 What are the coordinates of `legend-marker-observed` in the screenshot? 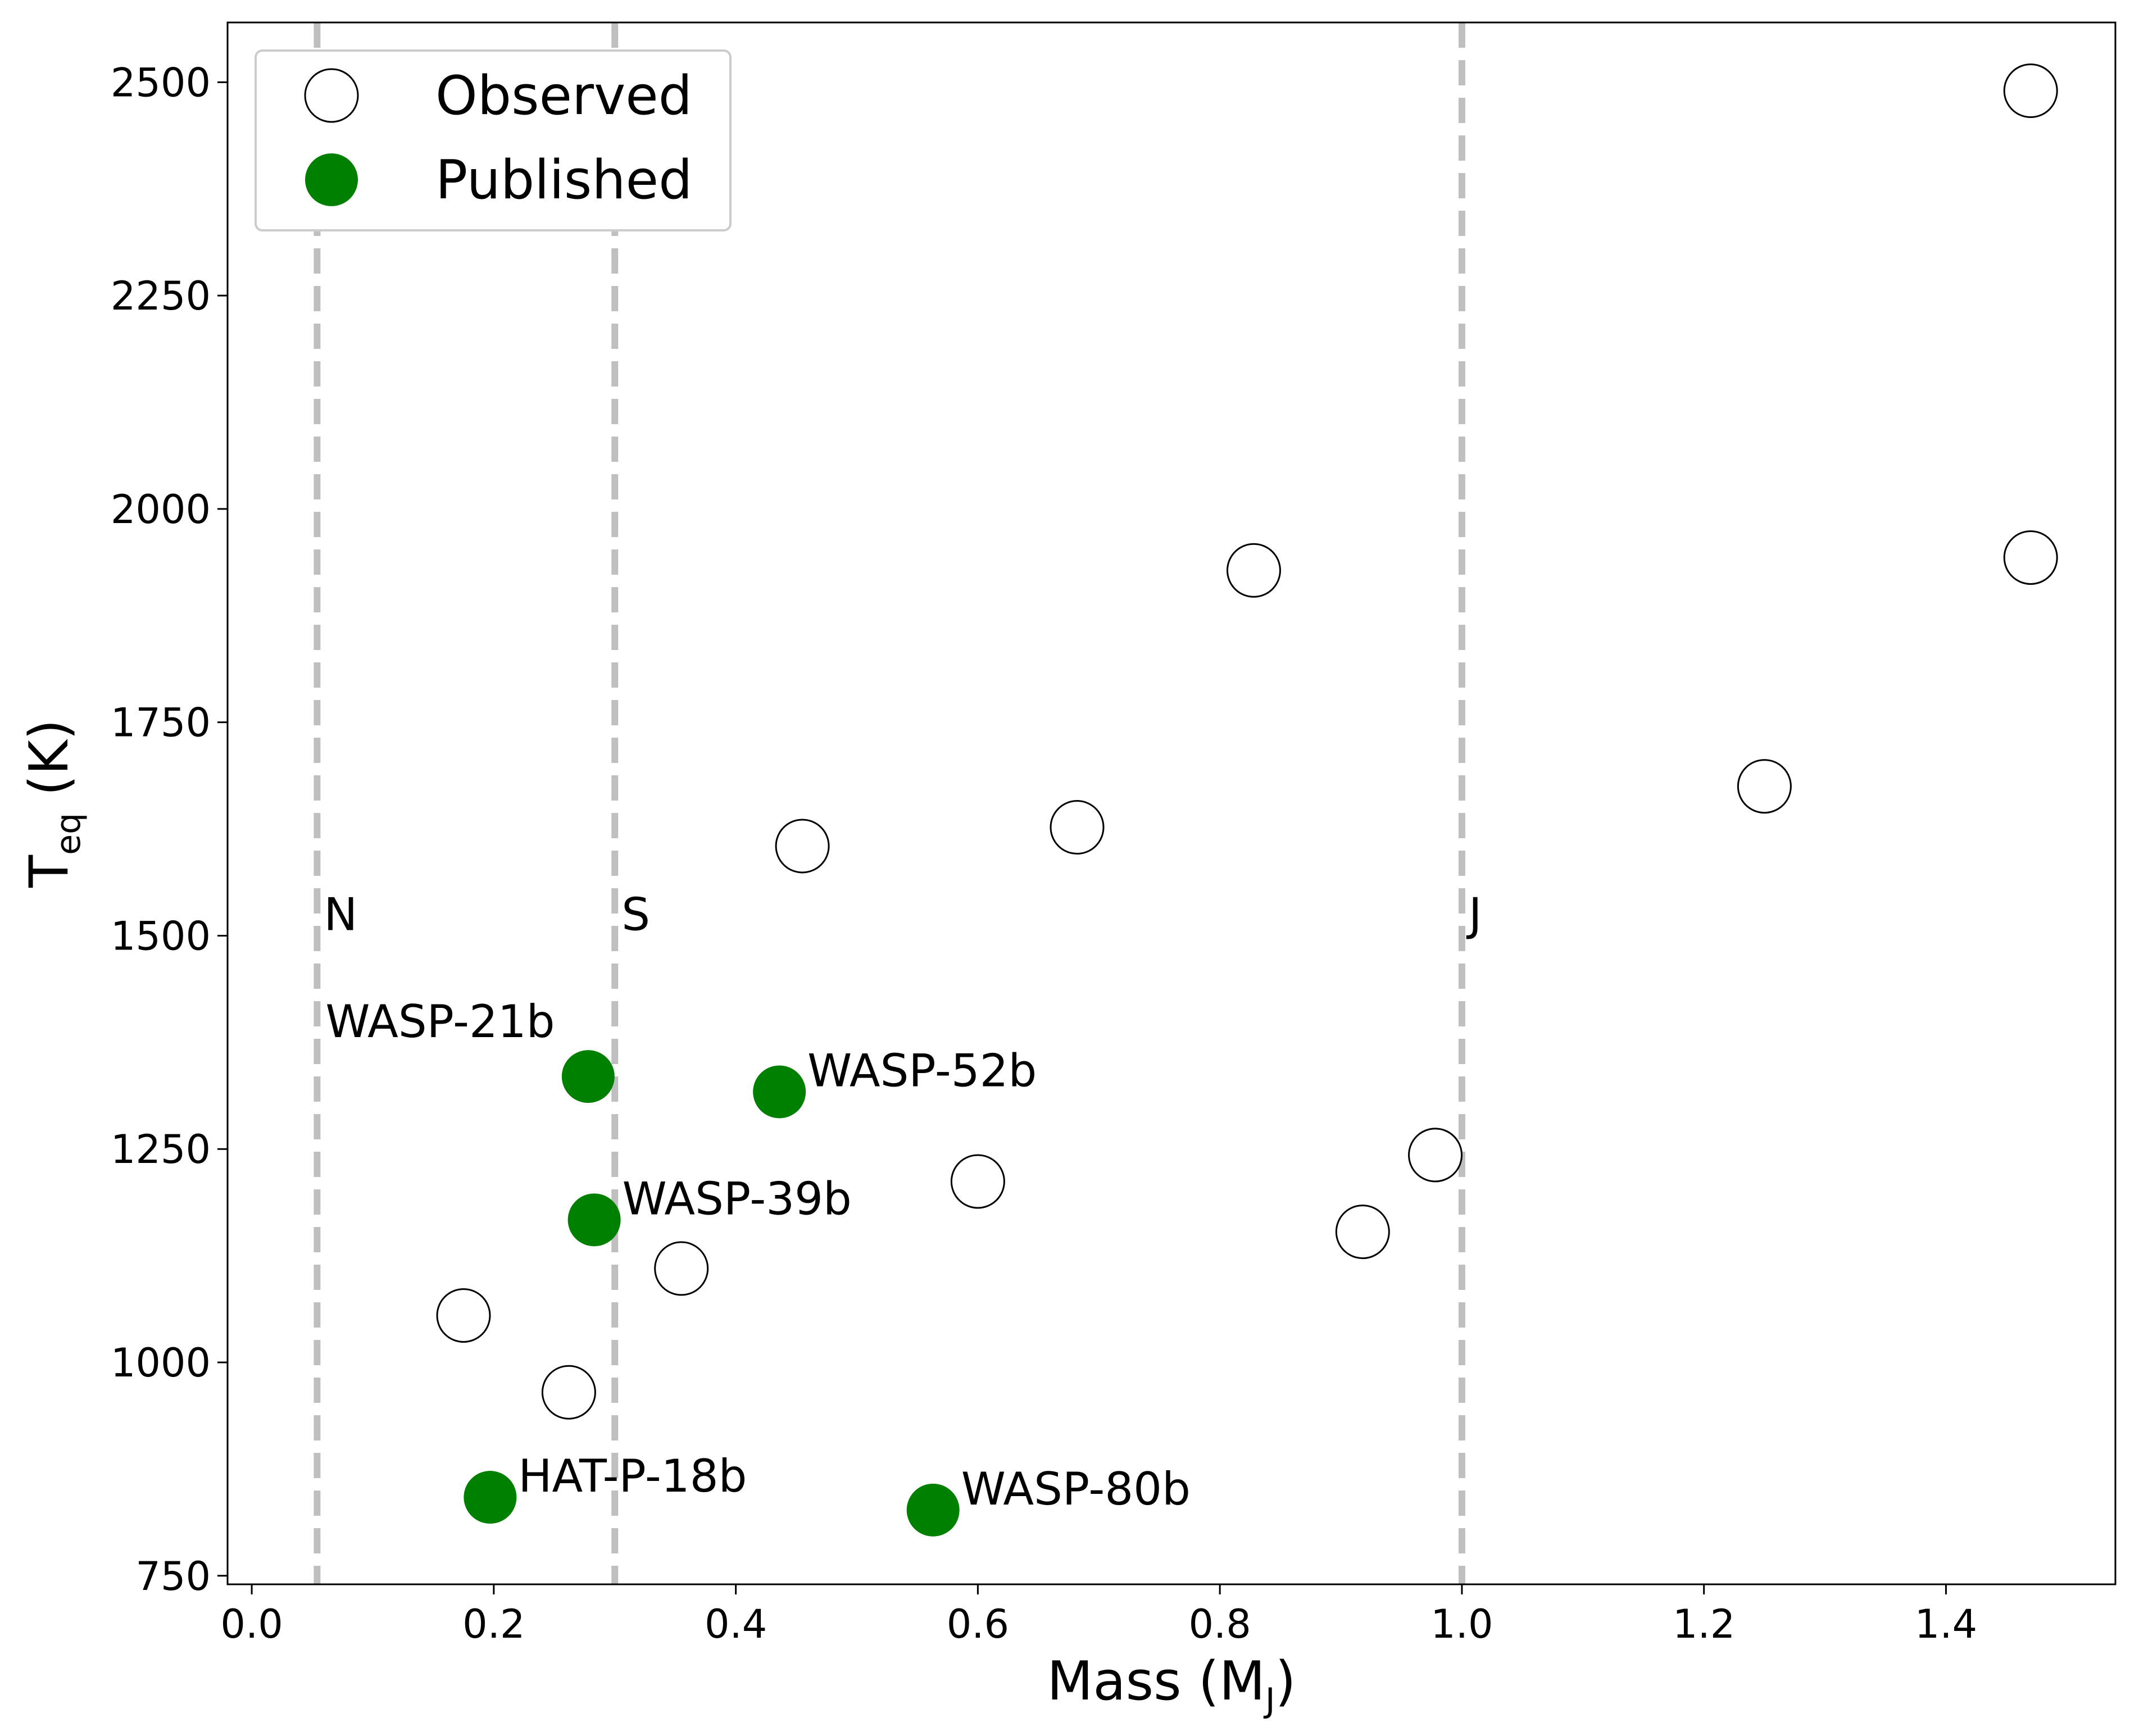 It's located at (332, 95).